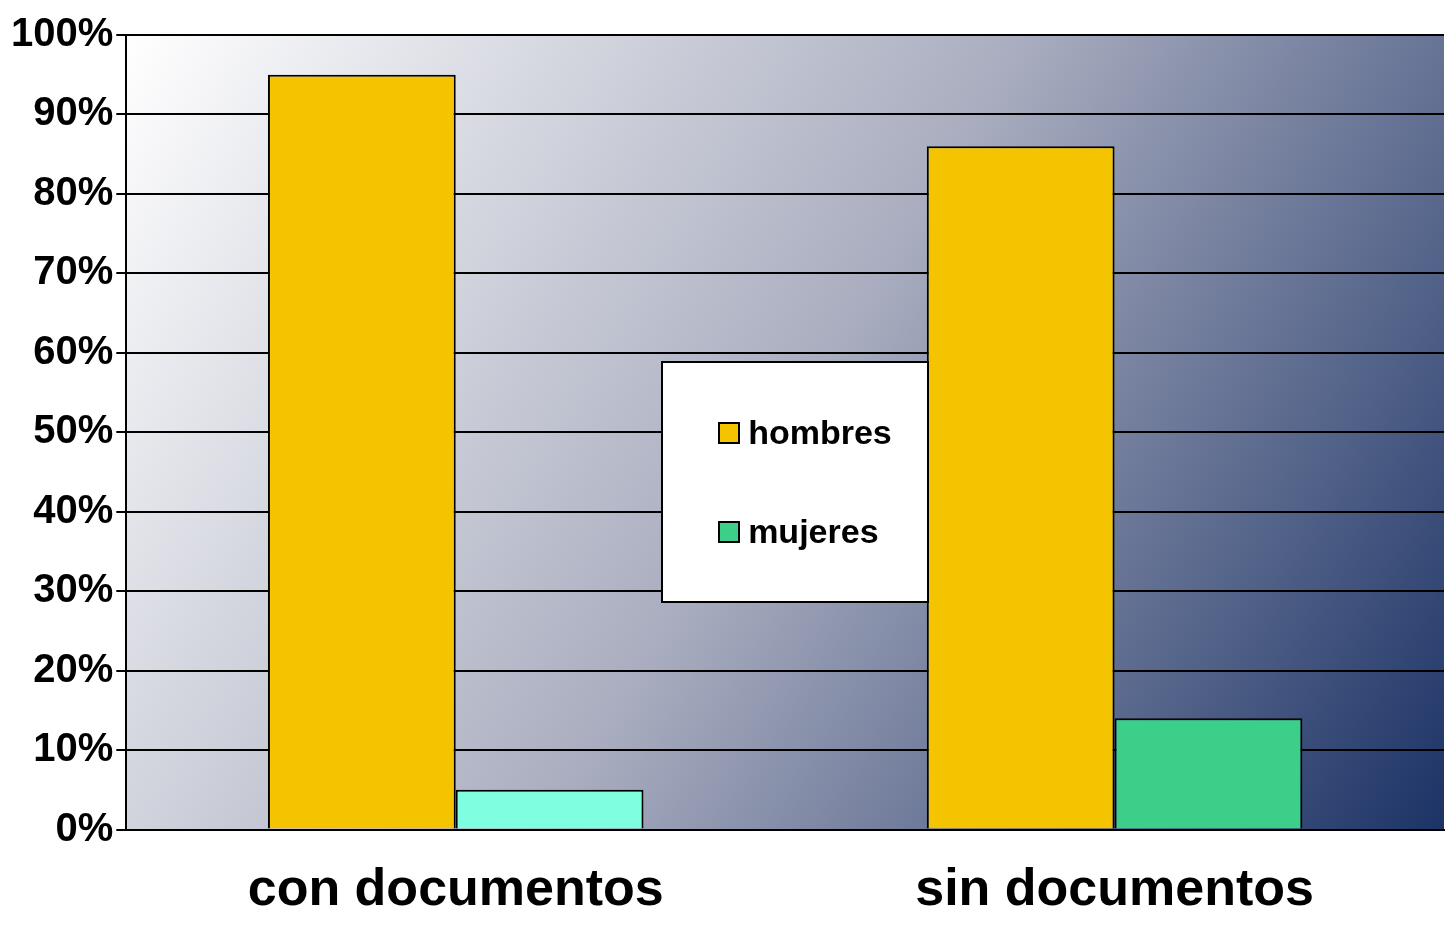 Image resolution: width=1454 pixels, height=940 pixels. What do you see at coordinates (813, 532) in the screenshot?
I see `legend-label: mujeres` at bounding box center [813, 532].